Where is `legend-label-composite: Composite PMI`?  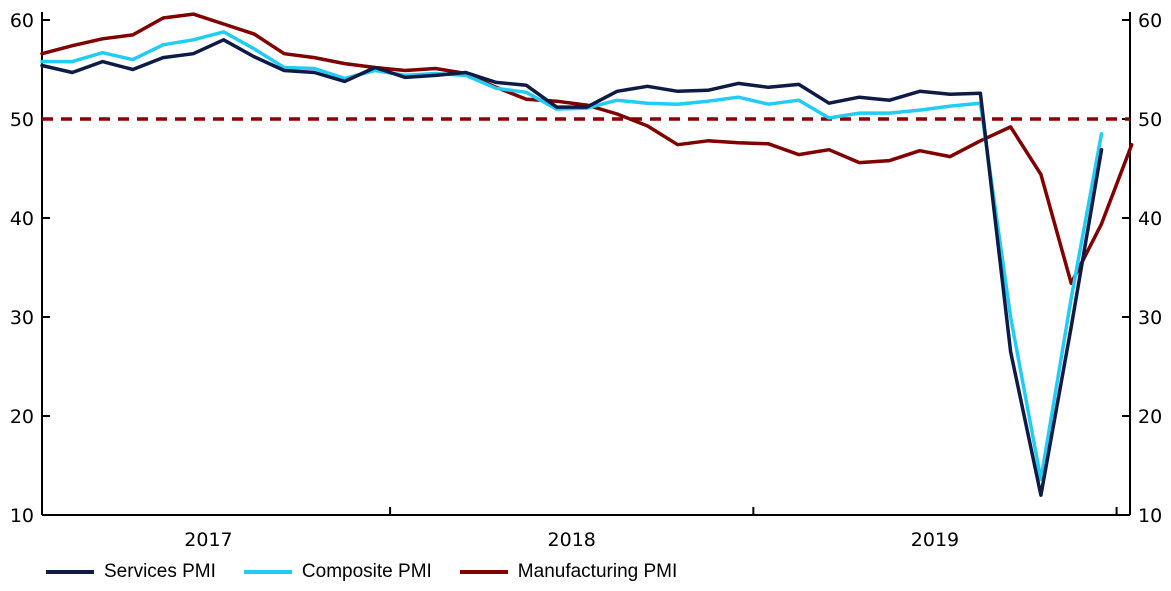 legend-label-composite: Composite PMI is located at coordinates (366, 571).